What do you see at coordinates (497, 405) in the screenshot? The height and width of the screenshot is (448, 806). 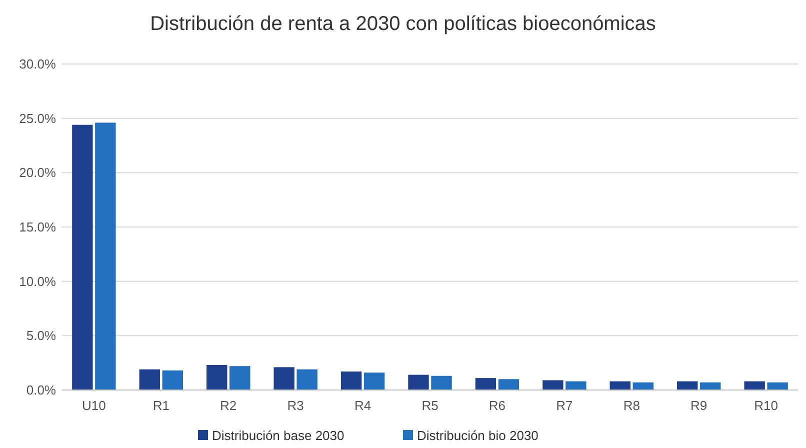 I see `x-tick-label: R6` at bounding box center [497, 405].